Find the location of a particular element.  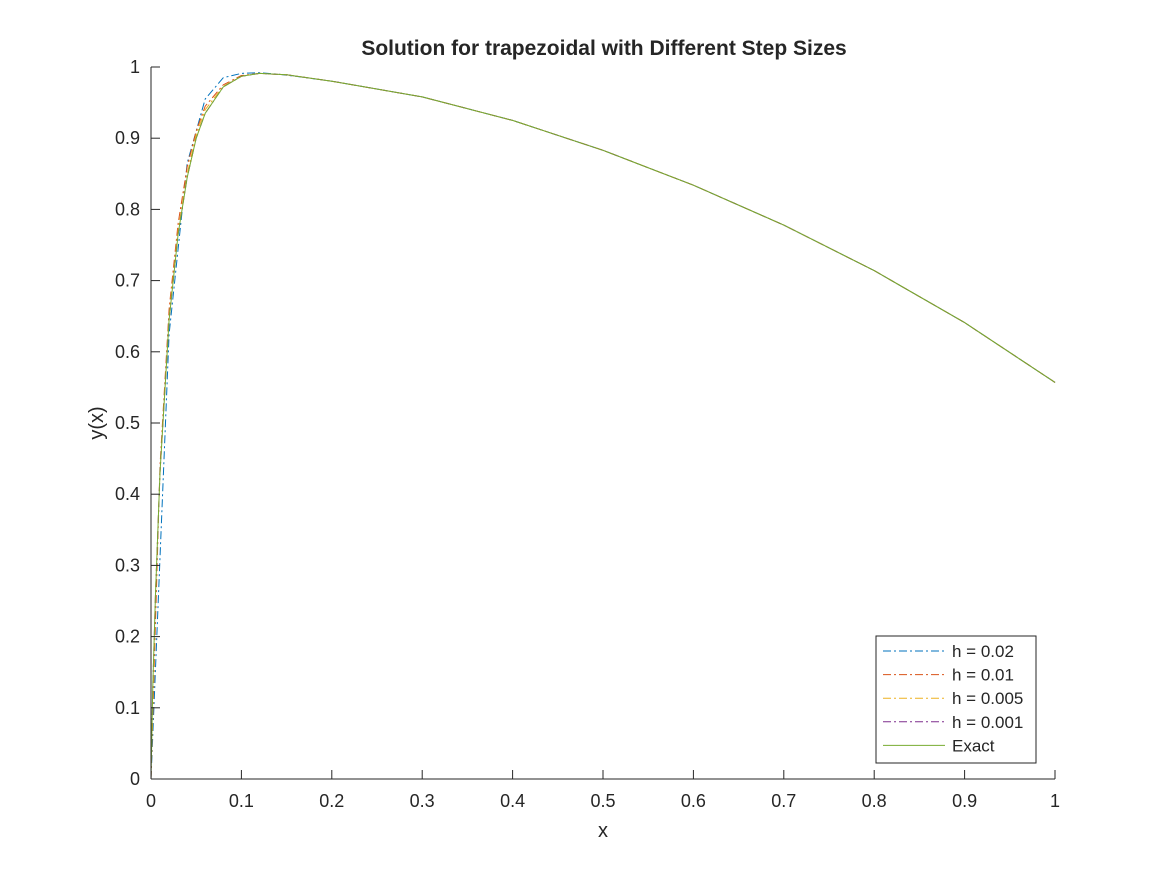

y-tick-label: 0.8 is located at coordinates (127, 209).